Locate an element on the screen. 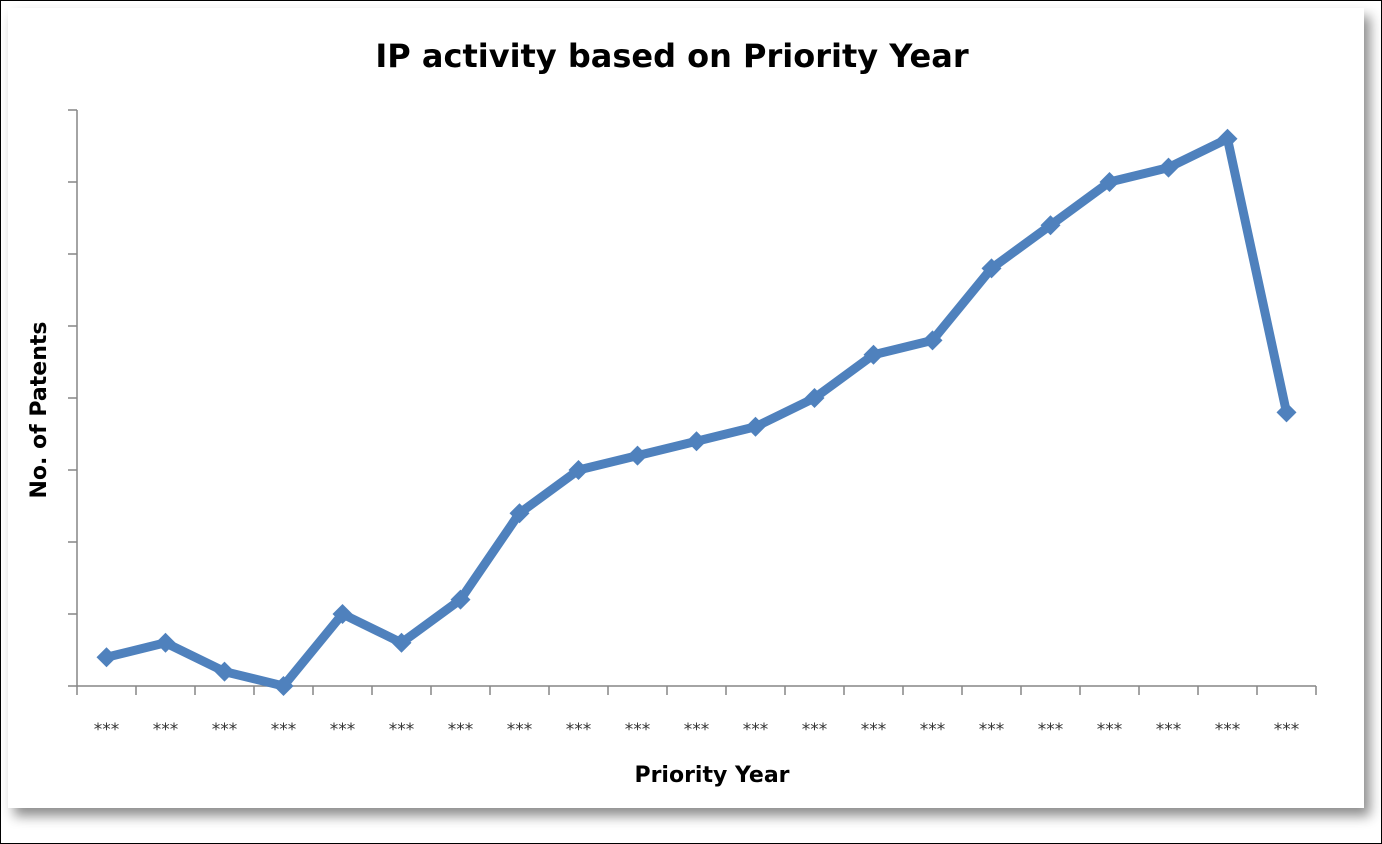 This screenshot has width=1382, height=844. y-axis-label: No. of Patents is located at coordinates (39, 410).